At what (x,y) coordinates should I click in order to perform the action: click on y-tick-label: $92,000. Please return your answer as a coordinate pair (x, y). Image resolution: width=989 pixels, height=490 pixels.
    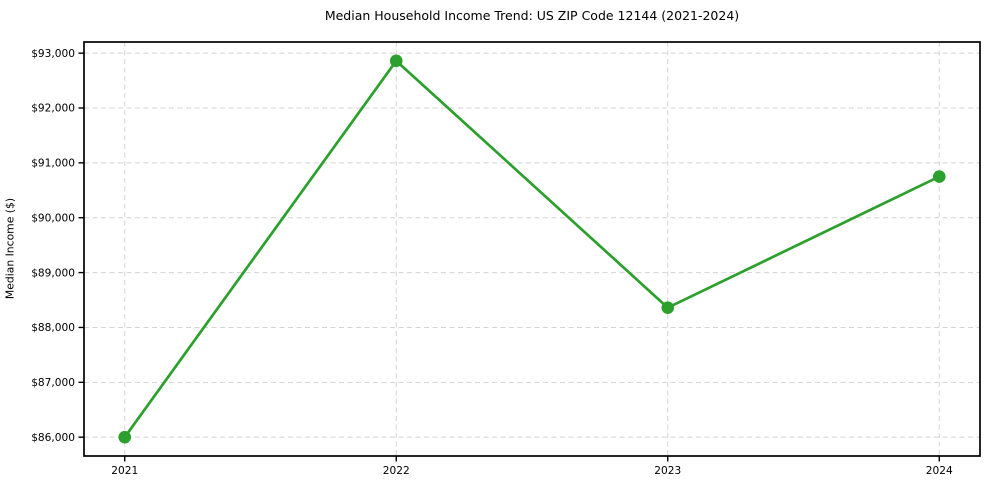
    Looking at the image, I should click on (53, 109).